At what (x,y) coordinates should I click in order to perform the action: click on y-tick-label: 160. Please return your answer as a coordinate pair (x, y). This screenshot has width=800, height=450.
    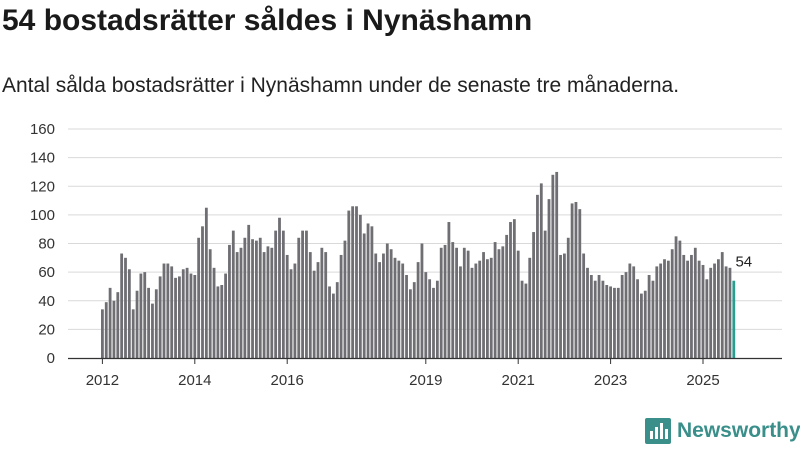
    Looking at the image, I should click on (42, 129).